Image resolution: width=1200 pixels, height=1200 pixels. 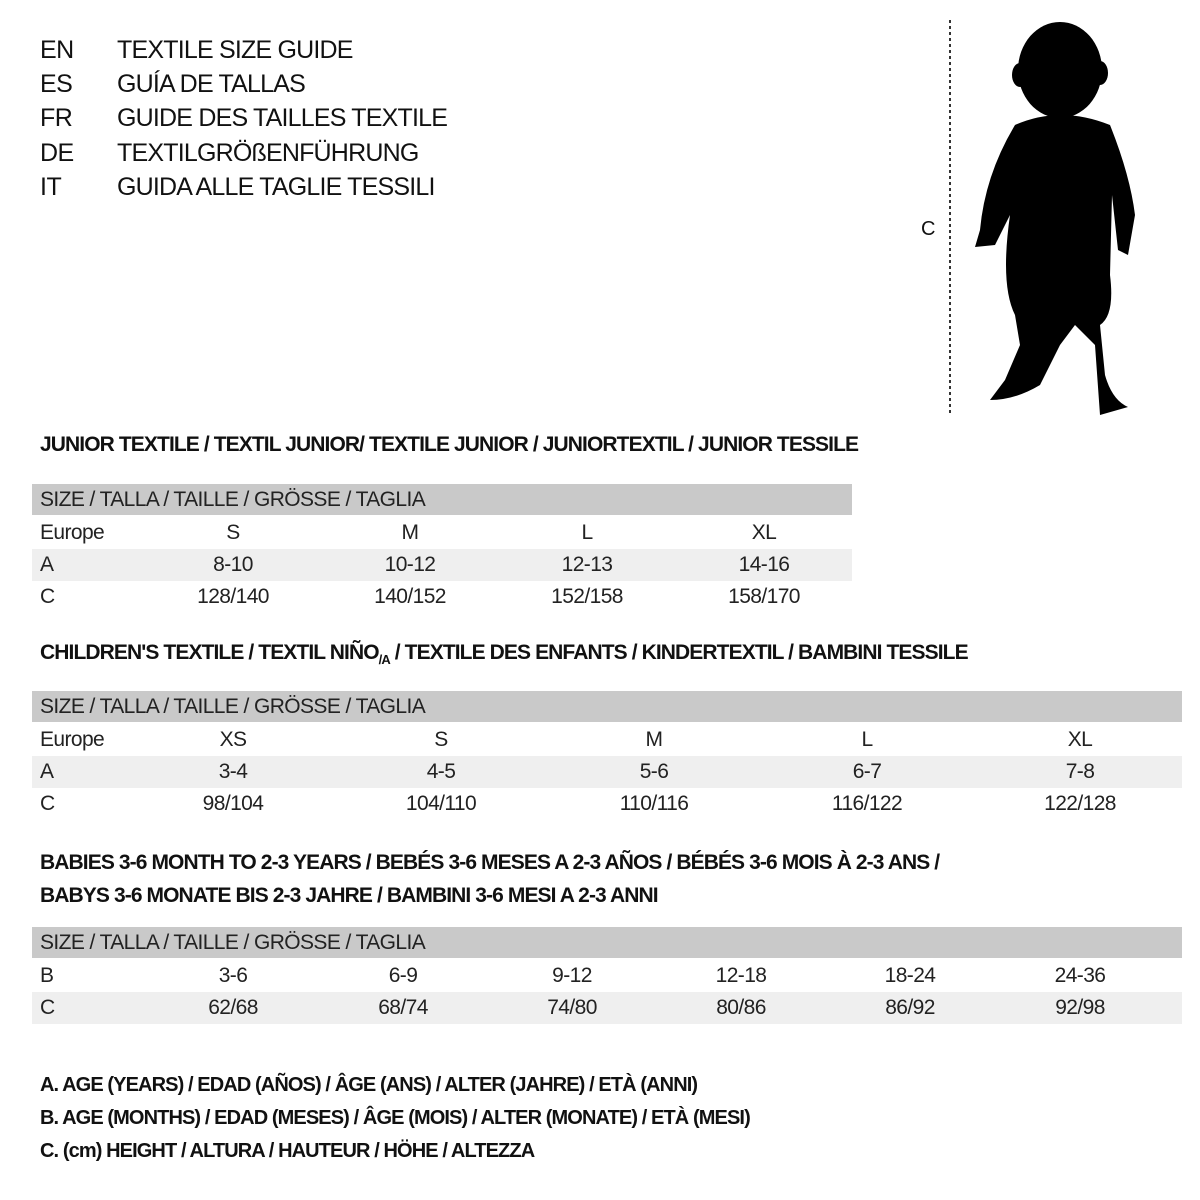 I want to click on cell: 86/92, so click(x=910, y=1007).